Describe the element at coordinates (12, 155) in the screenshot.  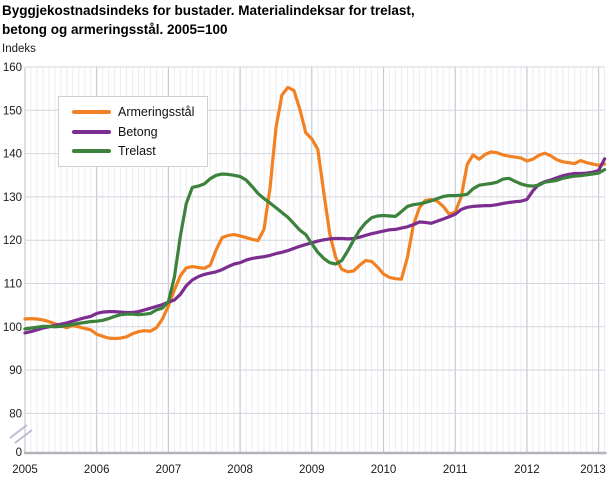
I see `y-tick-label: 140` at that location.